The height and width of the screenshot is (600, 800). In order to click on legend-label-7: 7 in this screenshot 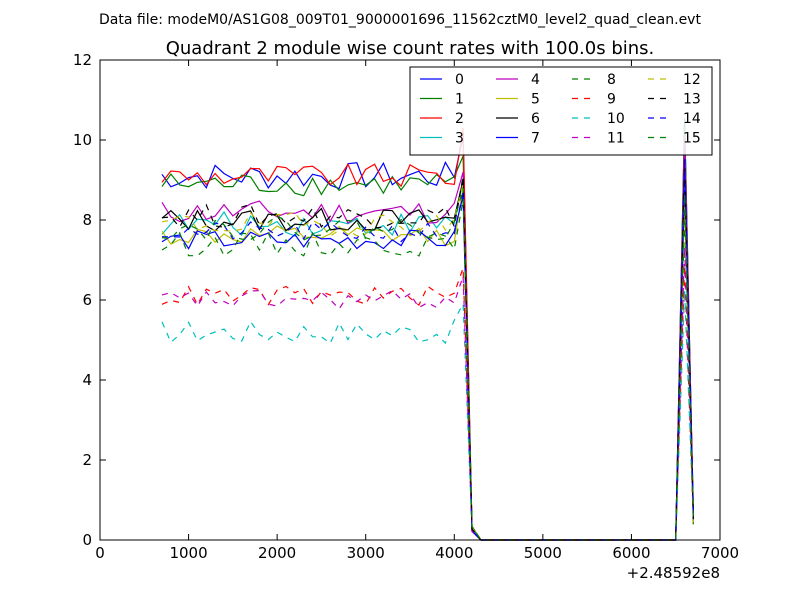, I will do `click(535, 139)`.